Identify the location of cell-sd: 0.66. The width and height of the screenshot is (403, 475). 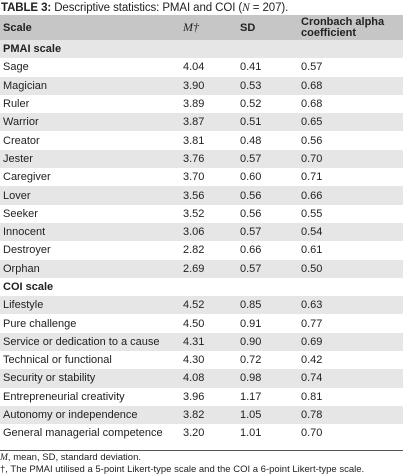
(251, 250).